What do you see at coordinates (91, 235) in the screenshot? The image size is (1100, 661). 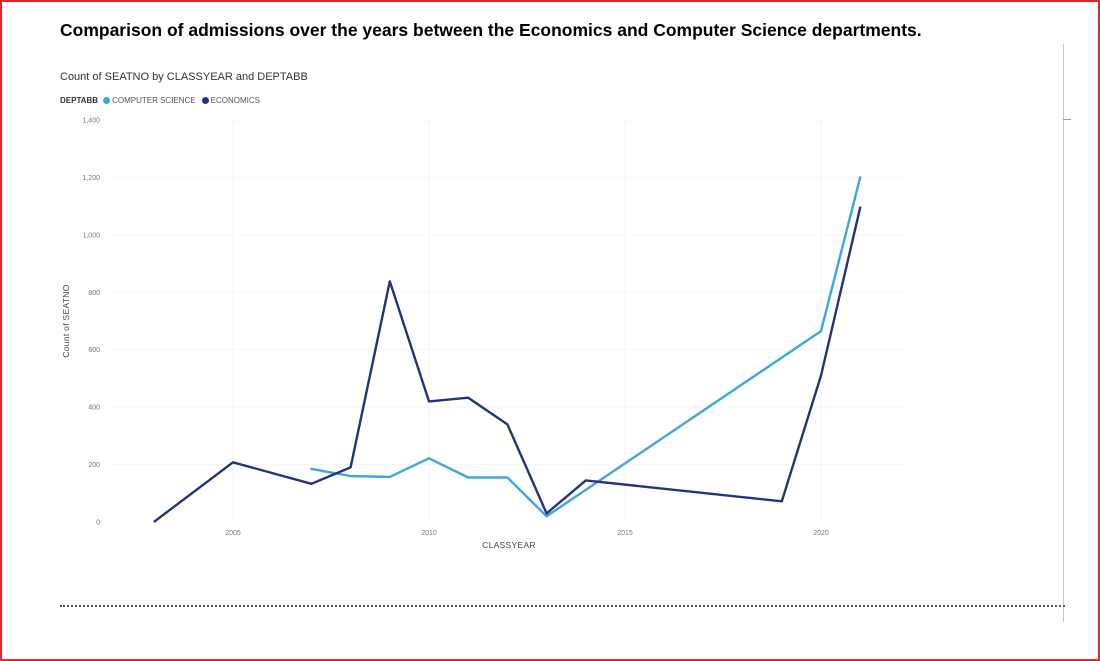 I see `y-tick-label: 1,000` at bounding box center [91, 235].